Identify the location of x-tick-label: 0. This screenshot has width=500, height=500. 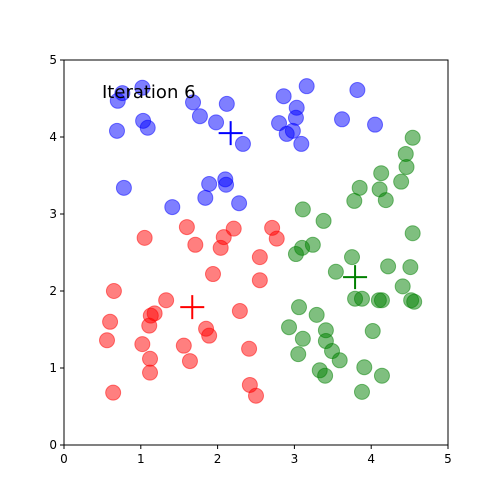
(64, 459).